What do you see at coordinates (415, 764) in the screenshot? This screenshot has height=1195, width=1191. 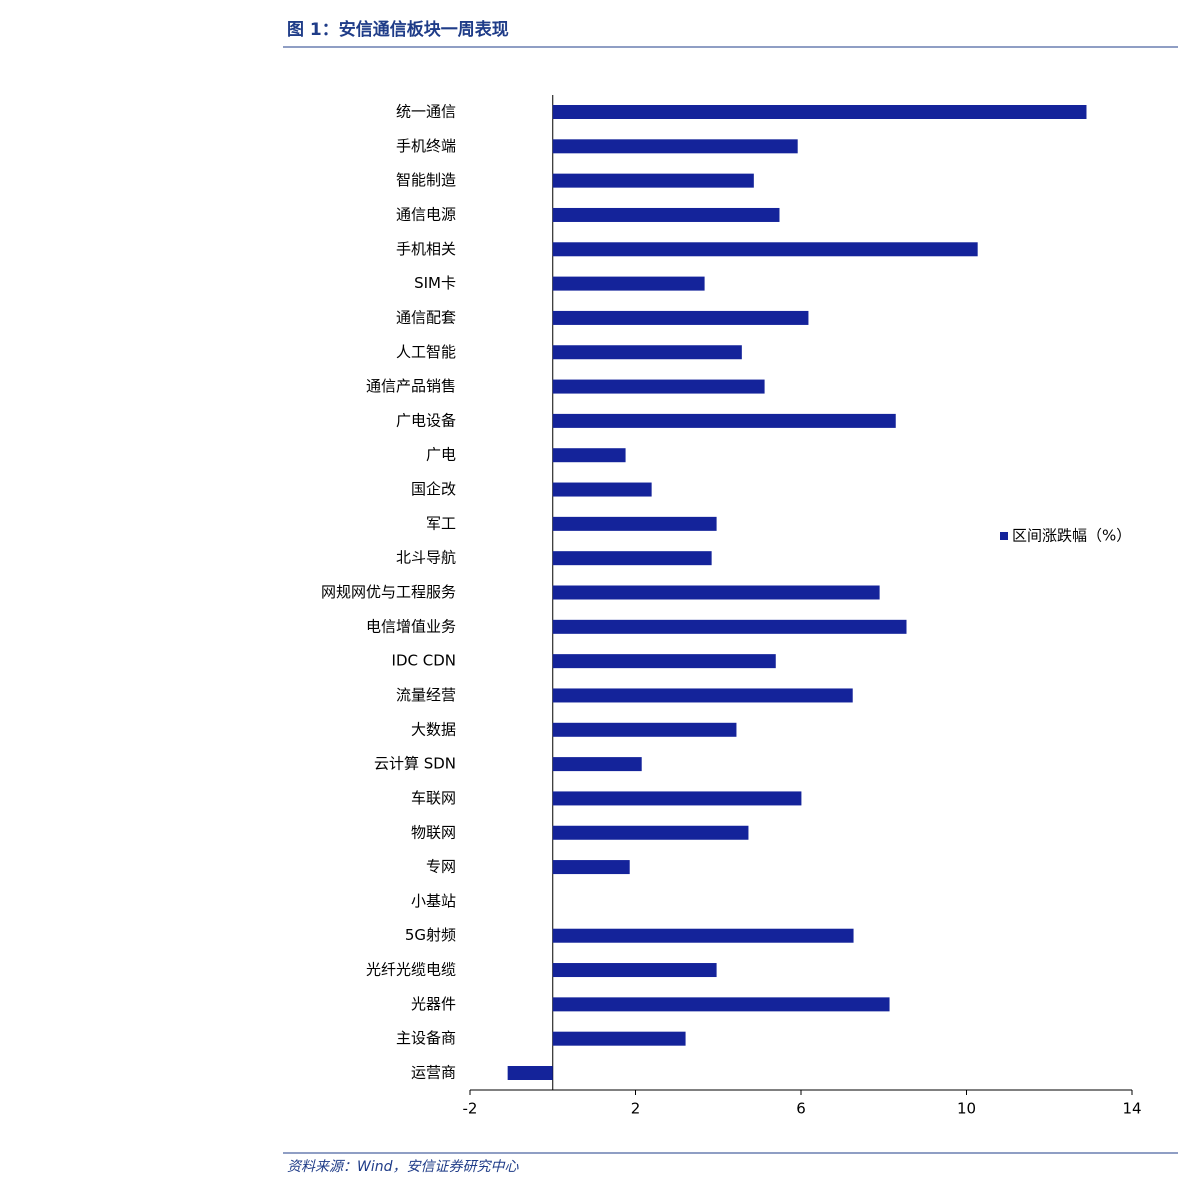 I see `y-tick-label: 云计算 SDN` at bounding box center [415, 764].